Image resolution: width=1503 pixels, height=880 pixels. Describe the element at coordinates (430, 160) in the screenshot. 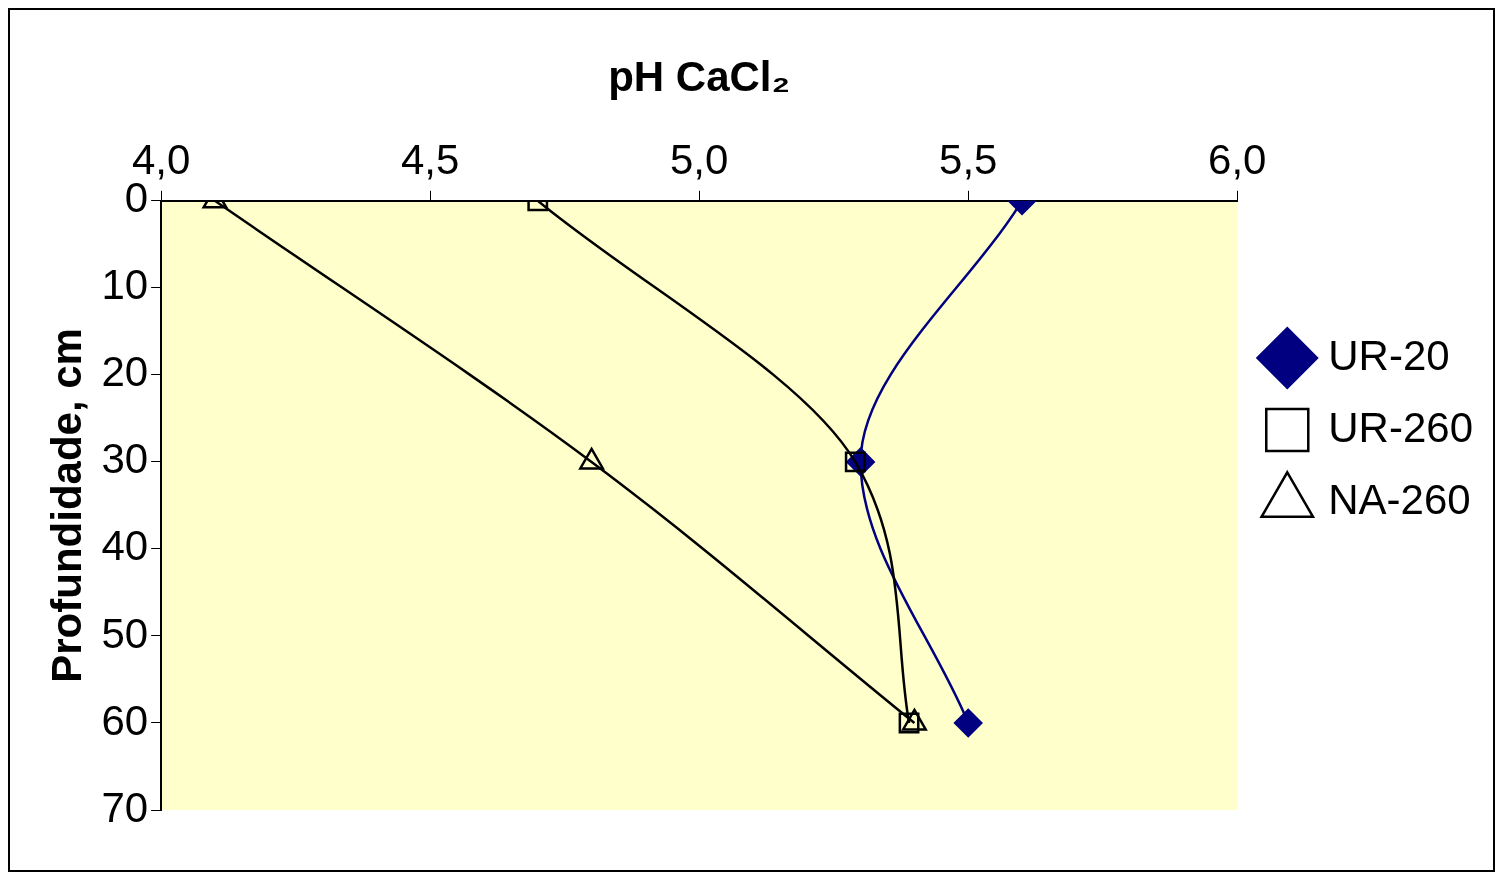

I see `x-tick-label: 4,5` at that location.